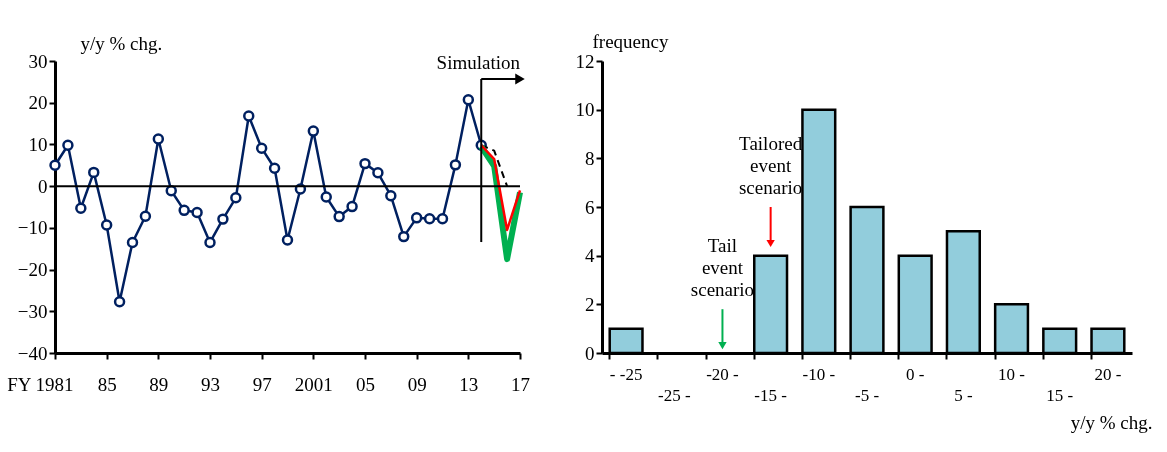  What do you see at coordinates (915, 374) in the screenshot?
I see `x-tick-label: 0 -` at bounding box center [915, 374].